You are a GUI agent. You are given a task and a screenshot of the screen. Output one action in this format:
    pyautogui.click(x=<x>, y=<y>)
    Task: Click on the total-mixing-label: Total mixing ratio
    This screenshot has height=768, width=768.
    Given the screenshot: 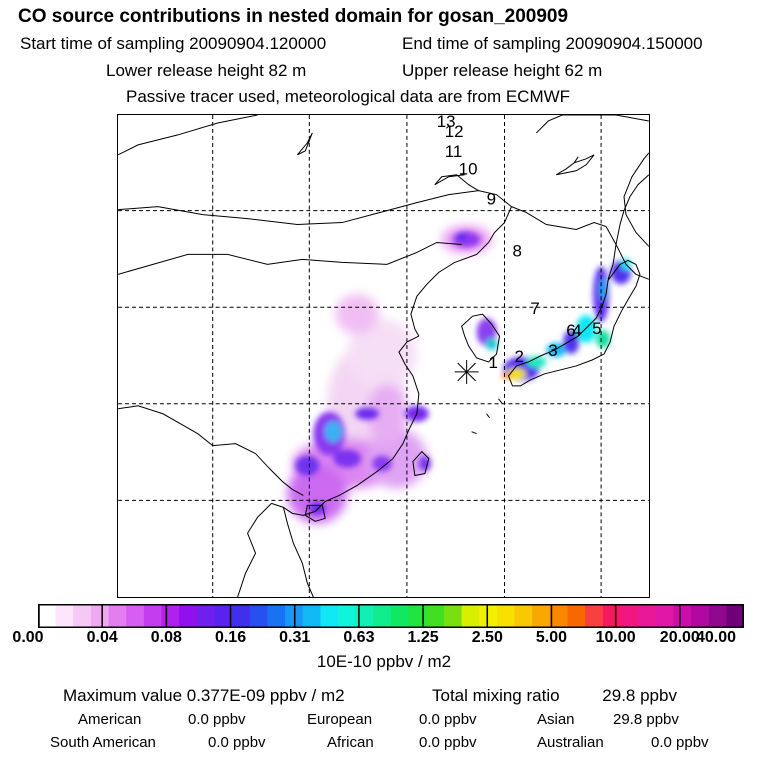 What is the action you would take?
    pyautogui.click(x=496, y=695)
    